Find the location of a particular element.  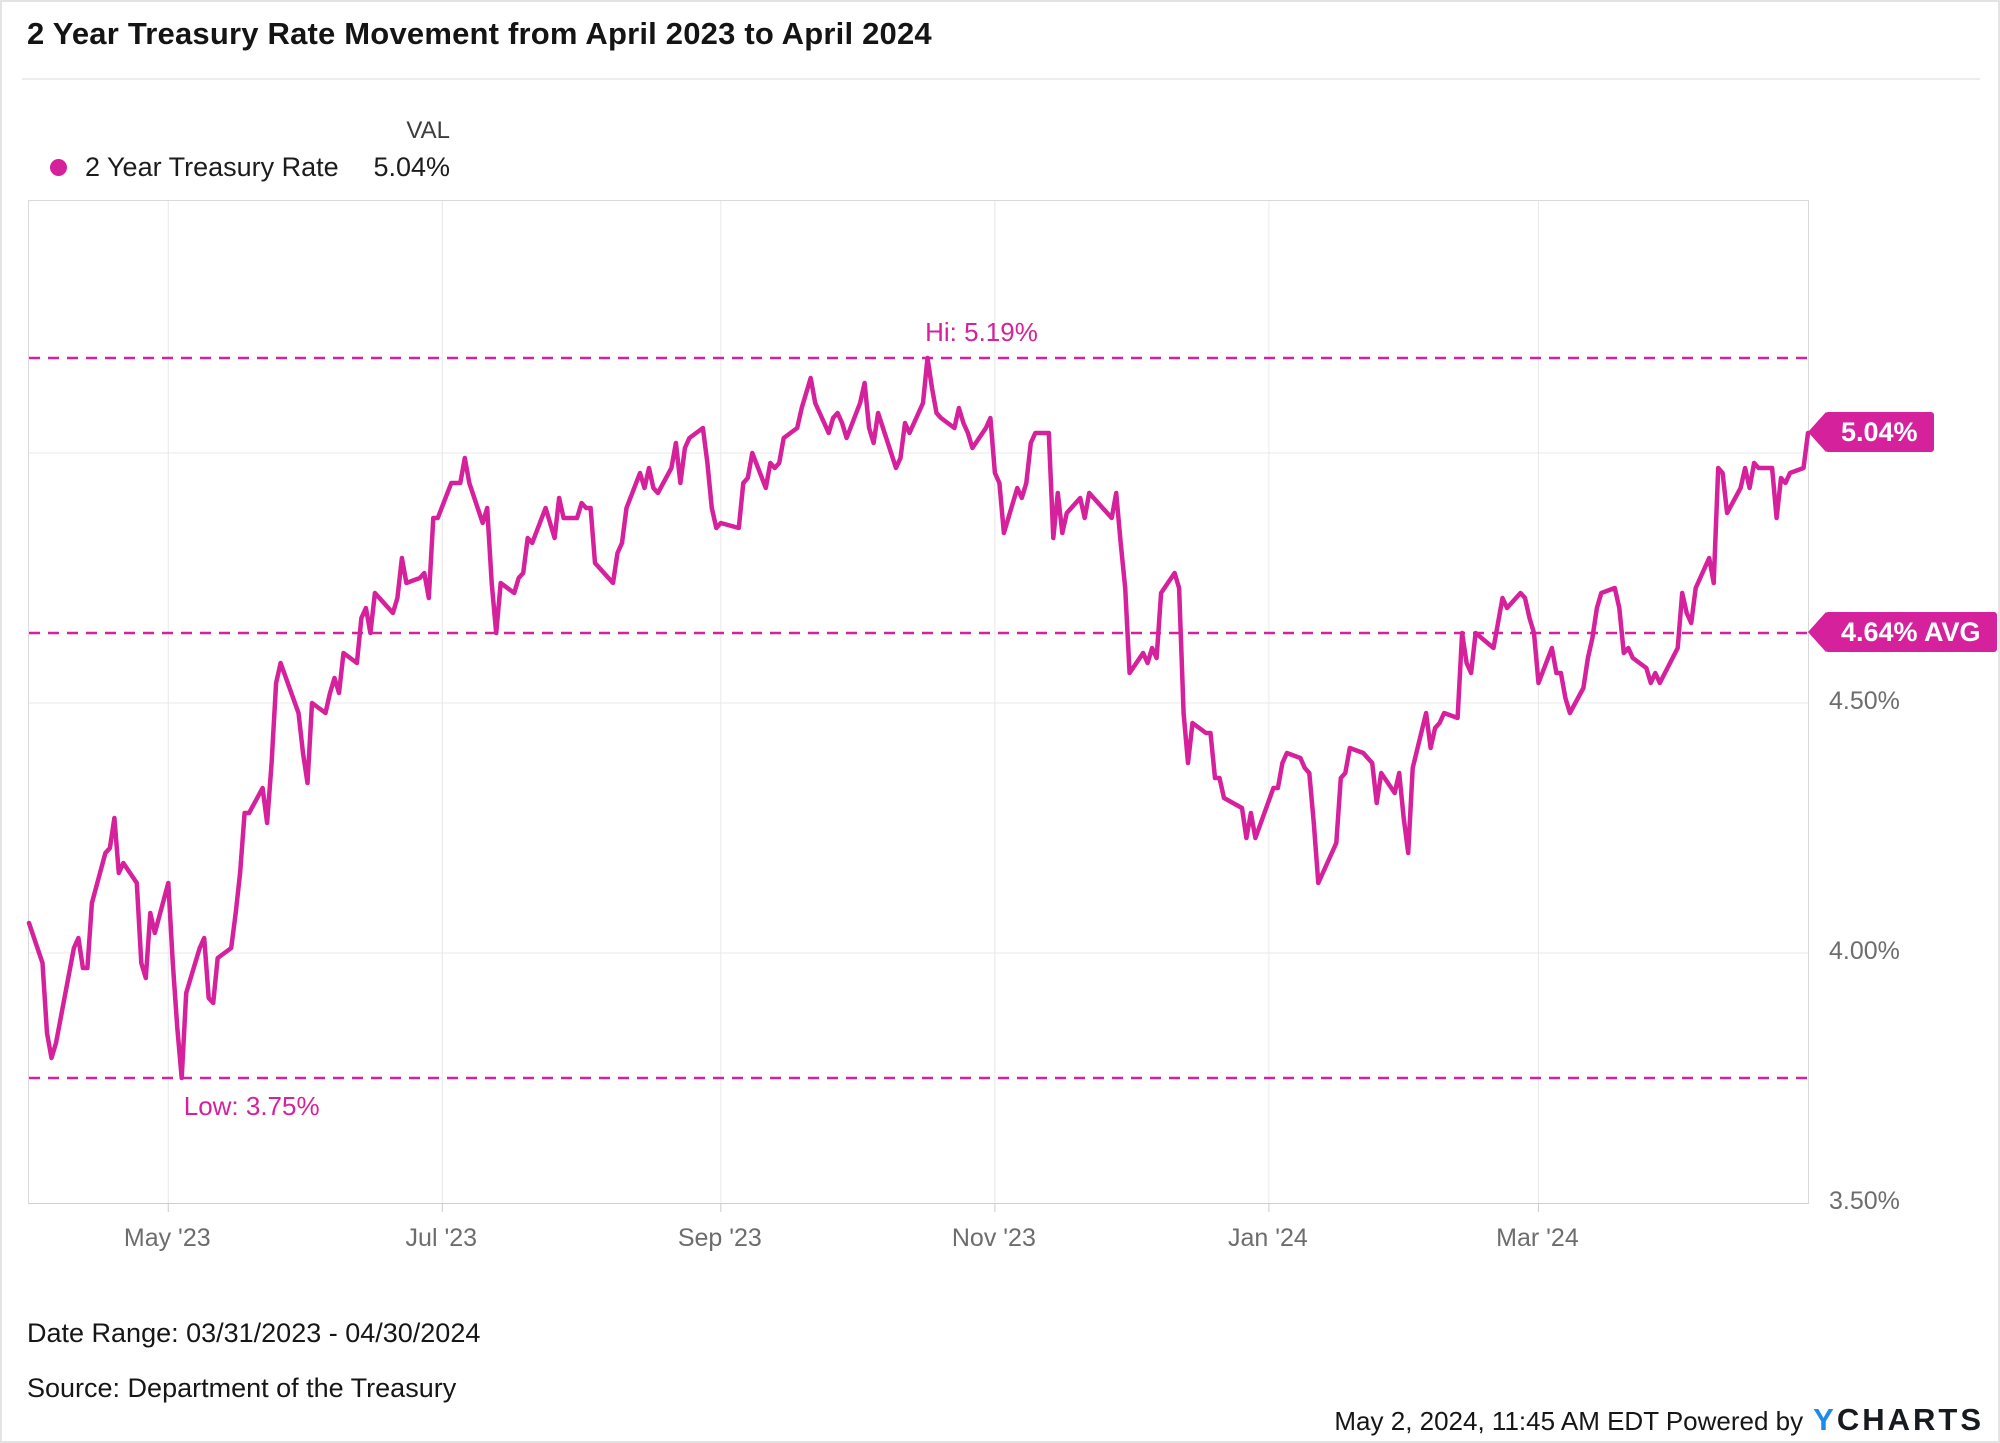

title-divider is located at coordinates (1001, 79).